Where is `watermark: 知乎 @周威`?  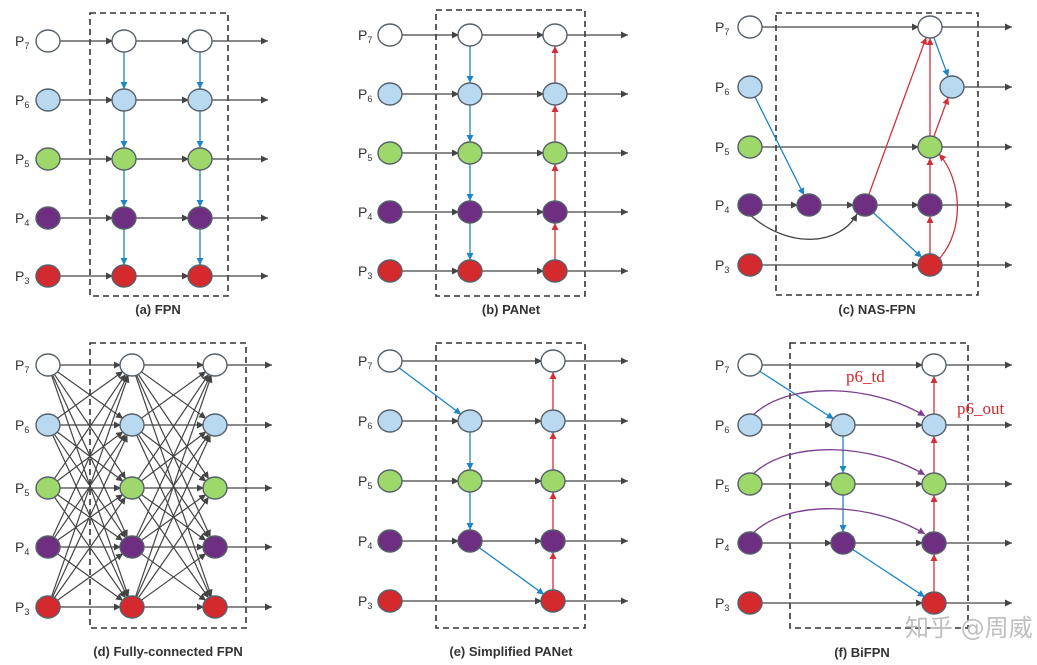
watermark: 知乎 @周威 is located at coordinates (969, 628).